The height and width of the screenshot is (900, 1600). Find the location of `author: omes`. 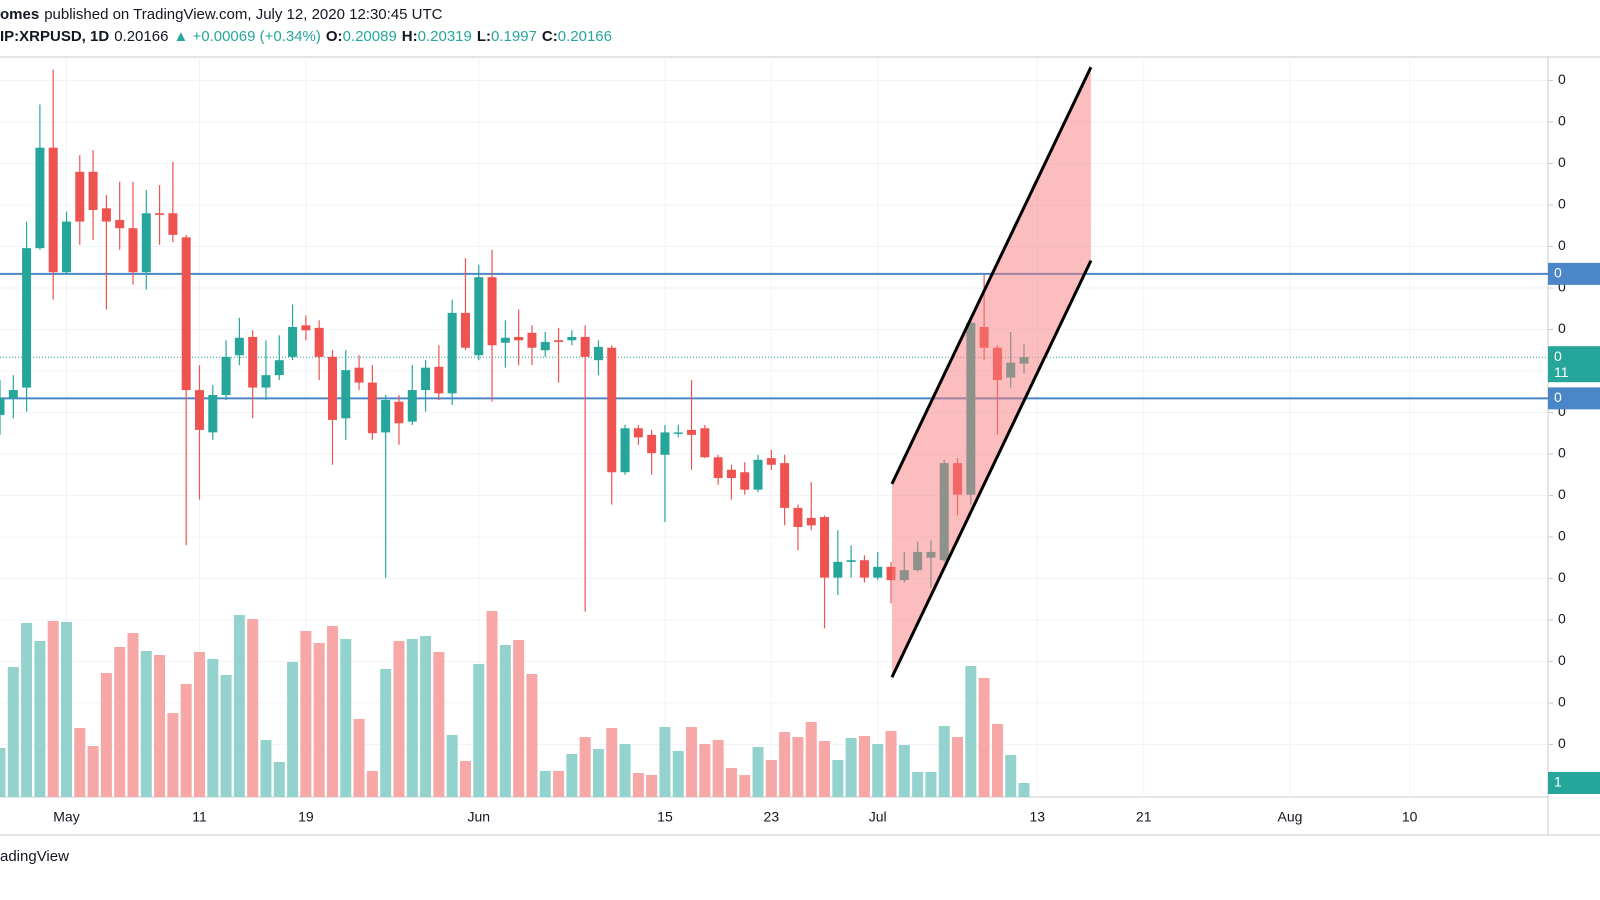

author: omes is located at coordinates (20, 14).